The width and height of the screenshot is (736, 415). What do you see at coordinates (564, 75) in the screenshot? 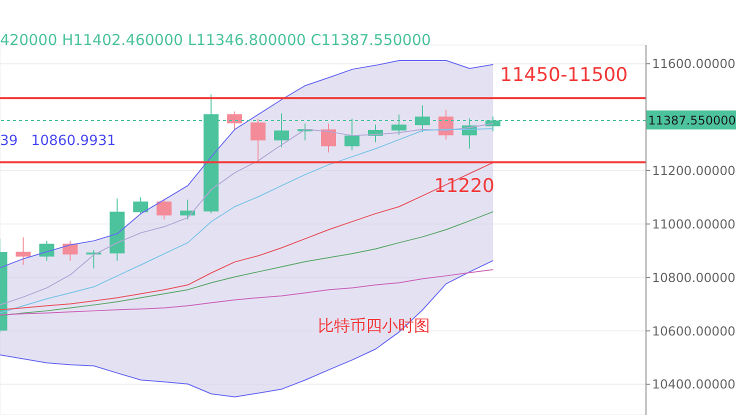
I see `annotation: 11450-11500` at bounding box center [564, 75].